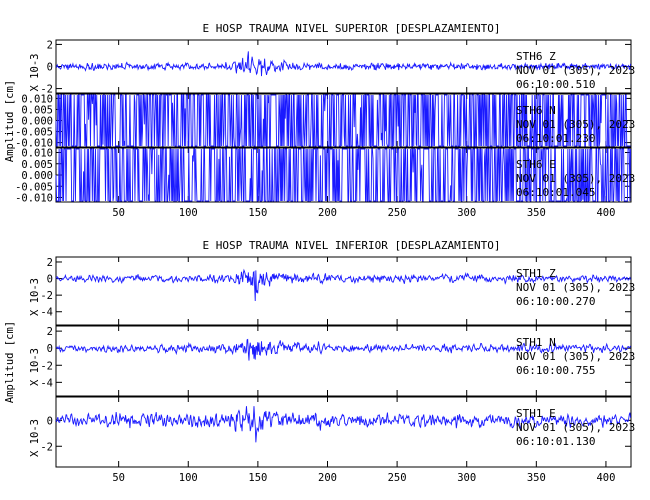  What do you see at coordinates (555, 84) in the screenshot?
I see `record-time-label: 06:10:00.510` at bounding box center [555, 84].